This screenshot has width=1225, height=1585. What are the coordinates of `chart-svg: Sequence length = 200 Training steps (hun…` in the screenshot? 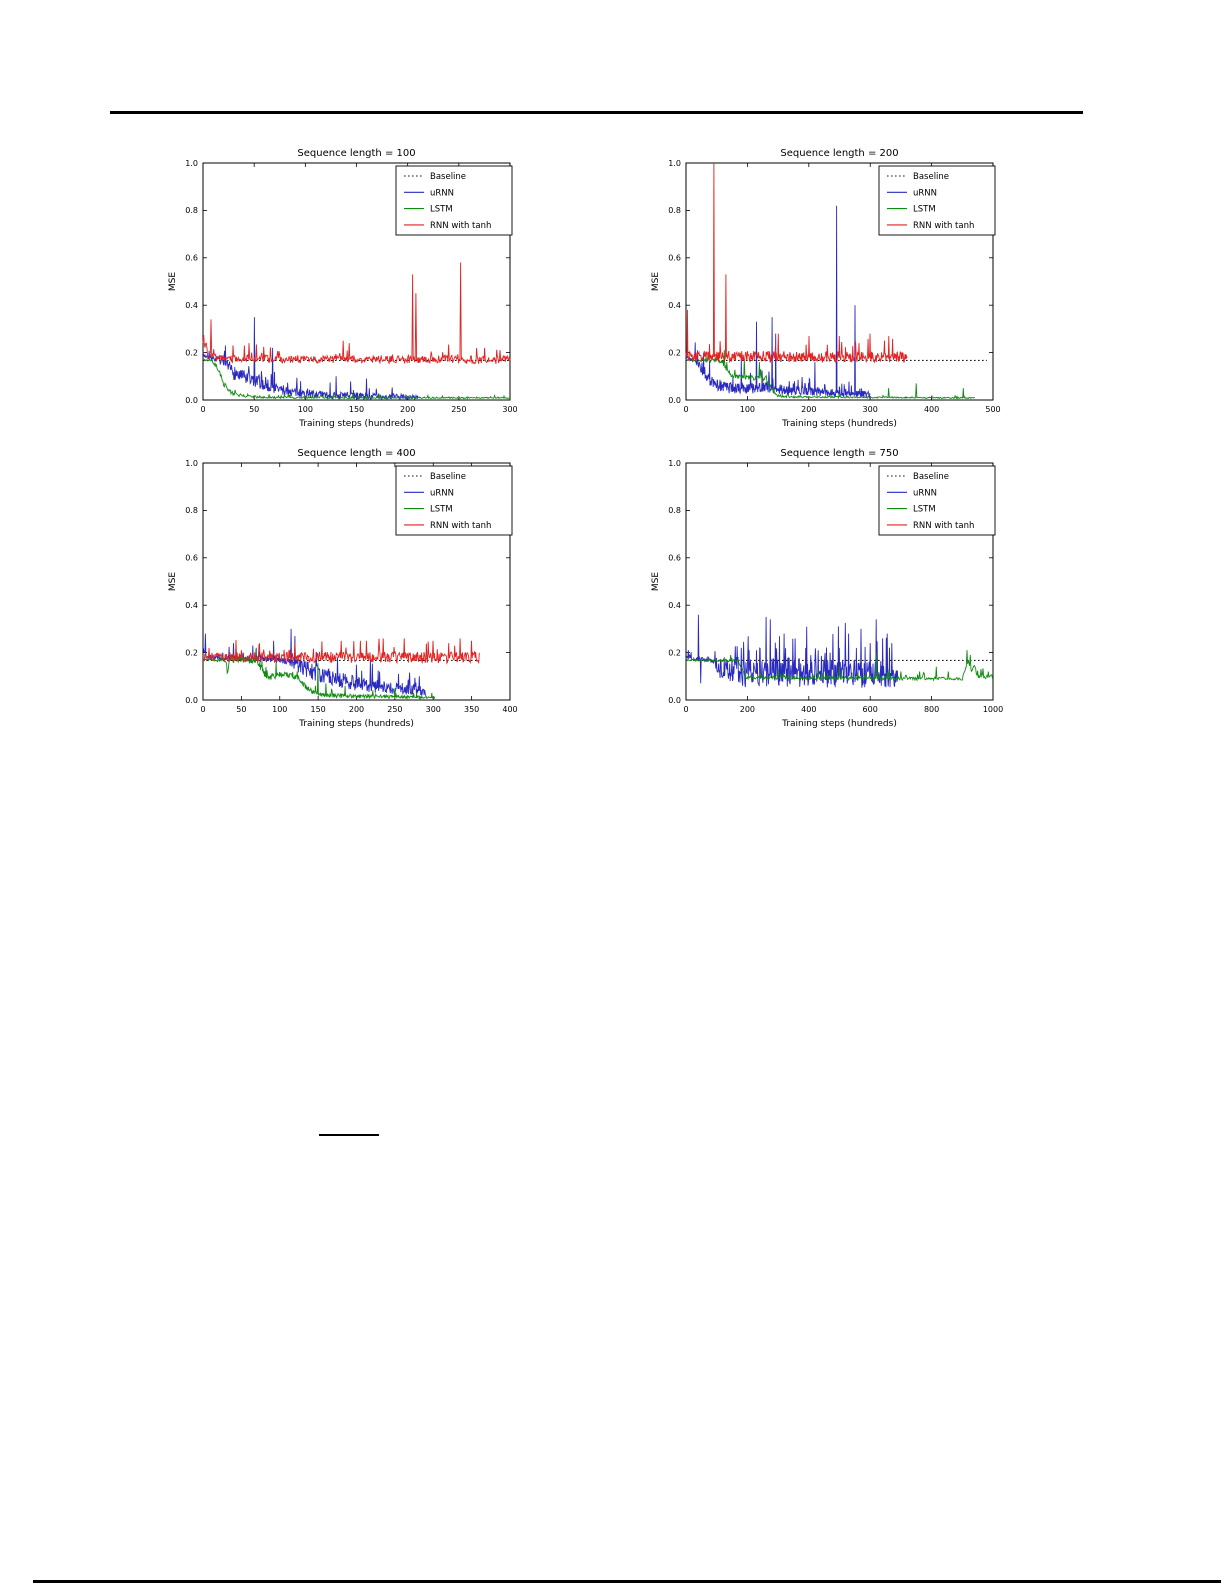 It's located at (826, 288).